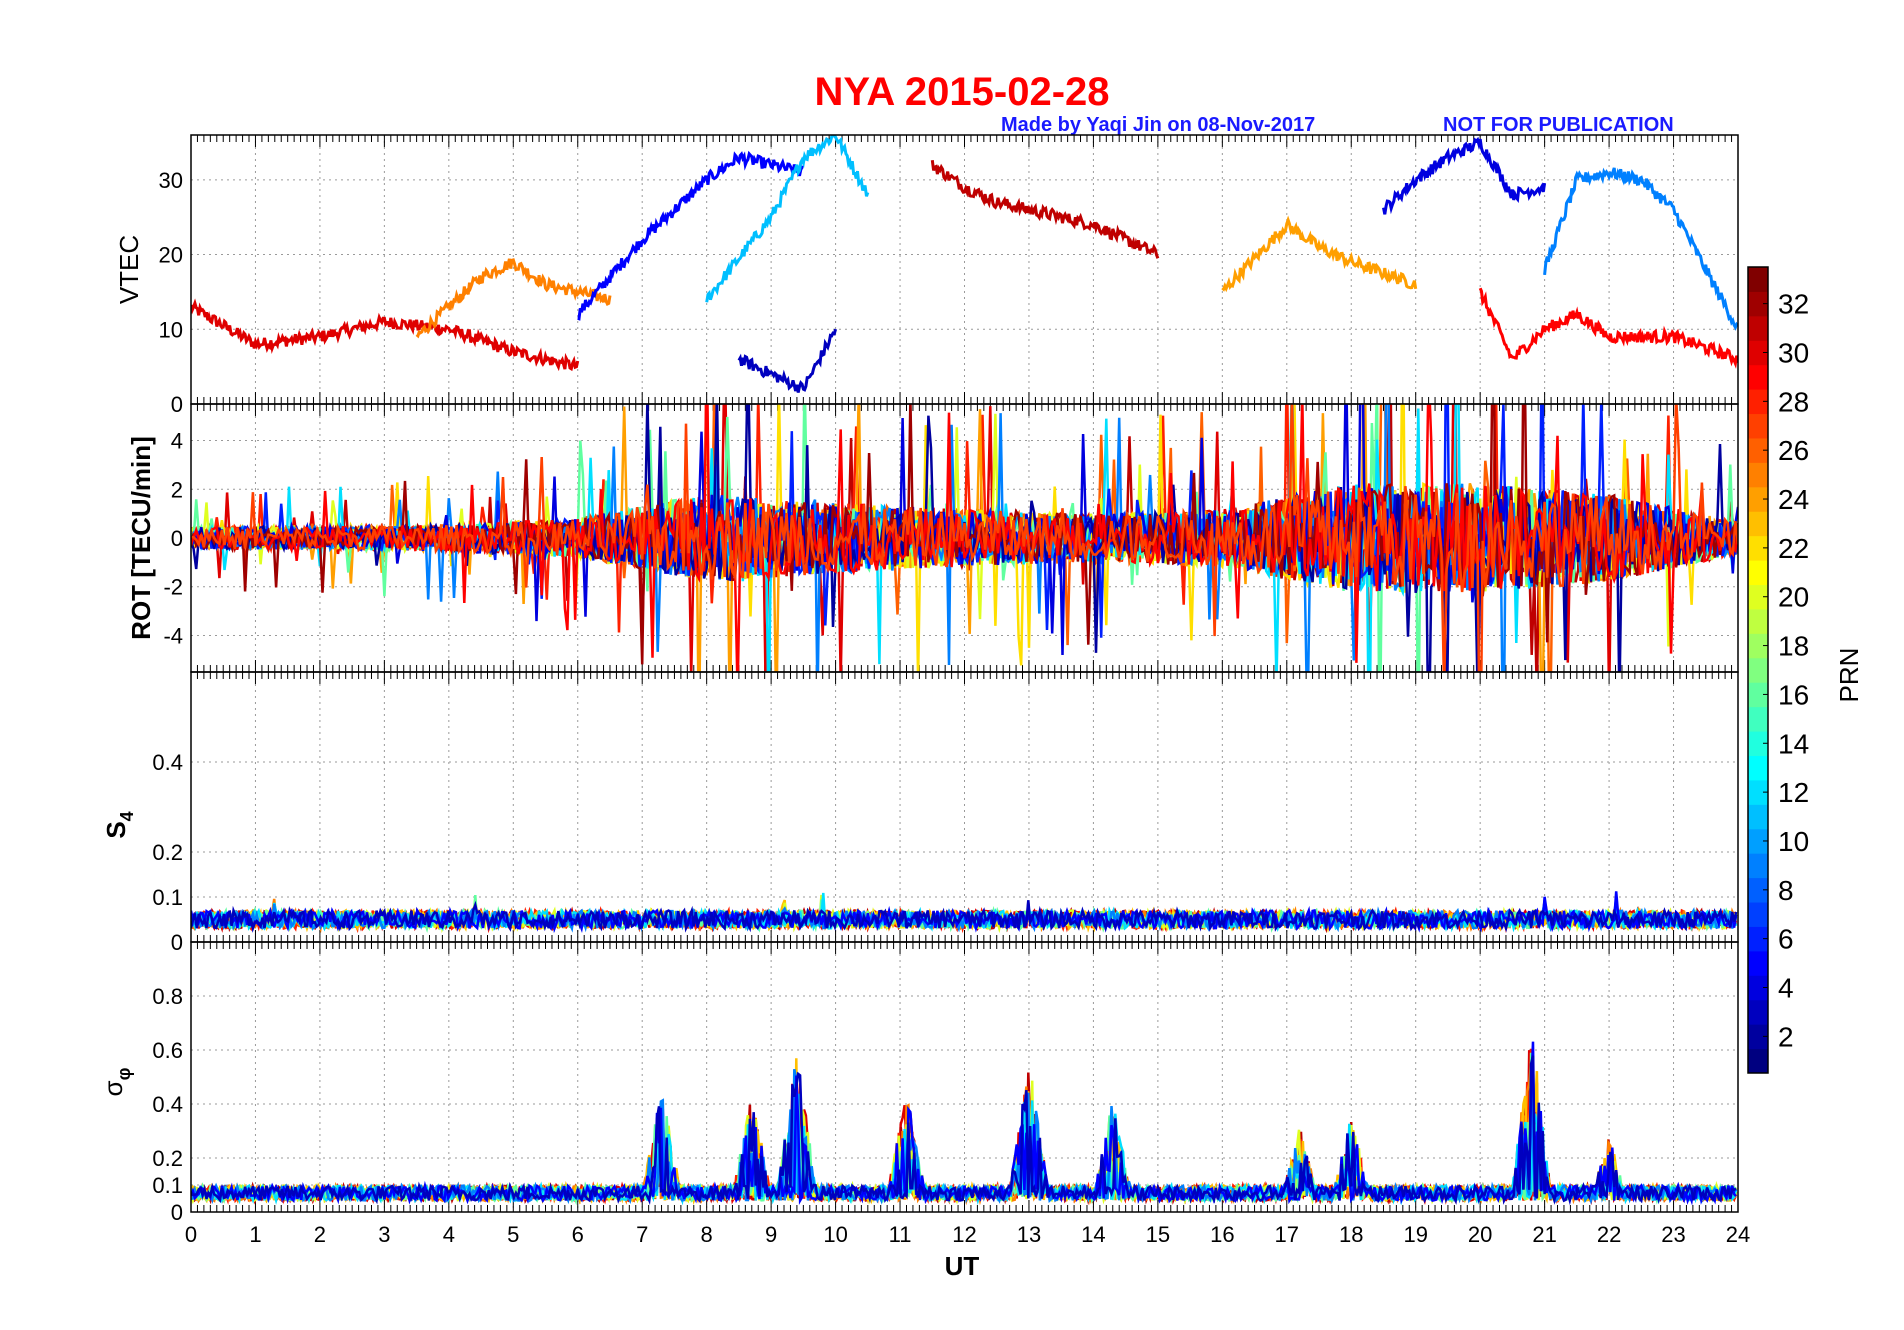 This screenshot has width=1904, height=1330. I want to click on colorbar-tick-label: 16, so click(1793, 694).